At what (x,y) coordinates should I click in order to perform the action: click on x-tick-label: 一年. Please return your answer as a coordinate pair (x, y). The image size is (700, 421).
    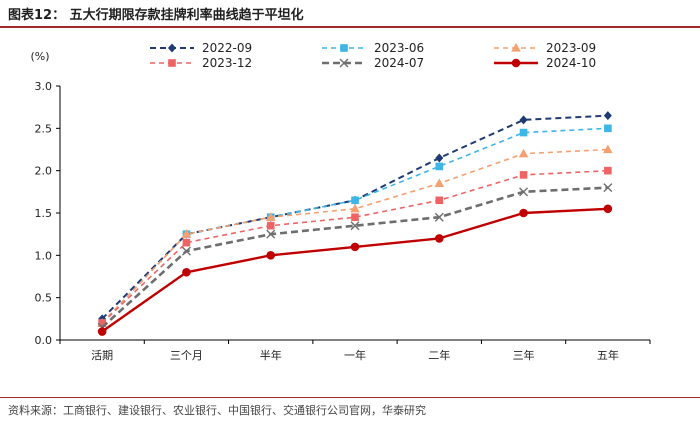
    Looking at the image, I should click on (355, 355).